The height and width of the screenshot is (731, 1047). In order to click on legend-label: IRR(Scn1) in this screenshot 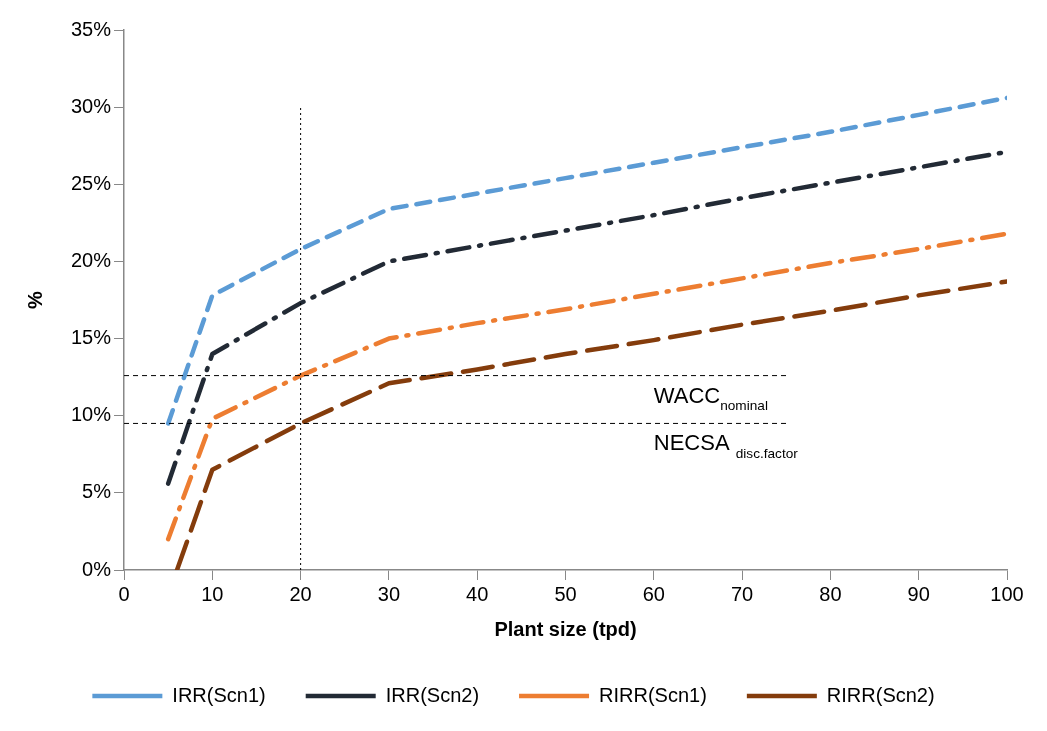, I will do `click(219, 694)`.